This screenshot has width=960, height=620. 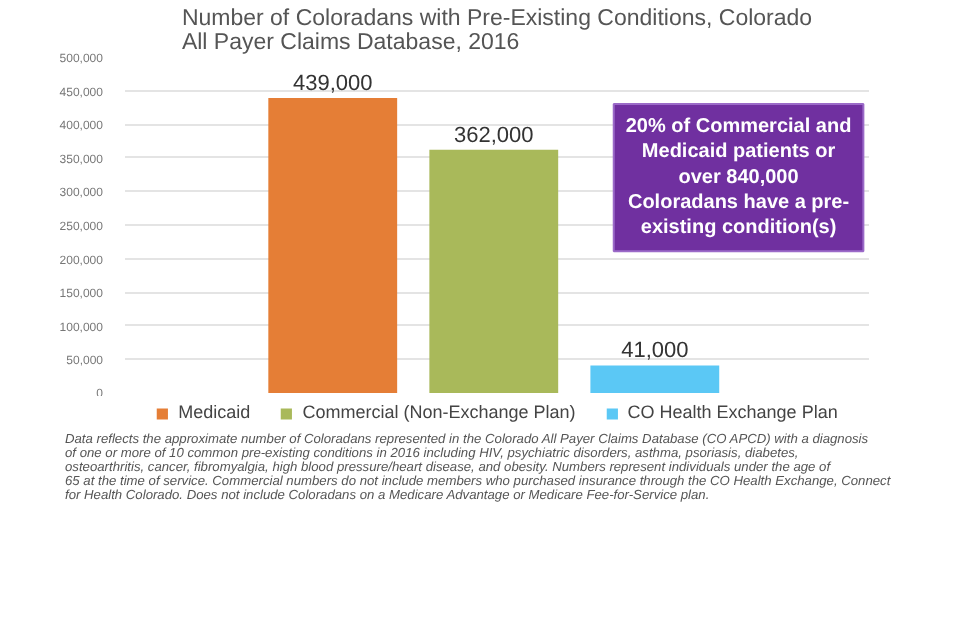 I want to click on annotation: 20% of Commercial and Medicaid patients or over 840,000 Coloradans have a pre-existing condition(s), so click(x=738, y=178).